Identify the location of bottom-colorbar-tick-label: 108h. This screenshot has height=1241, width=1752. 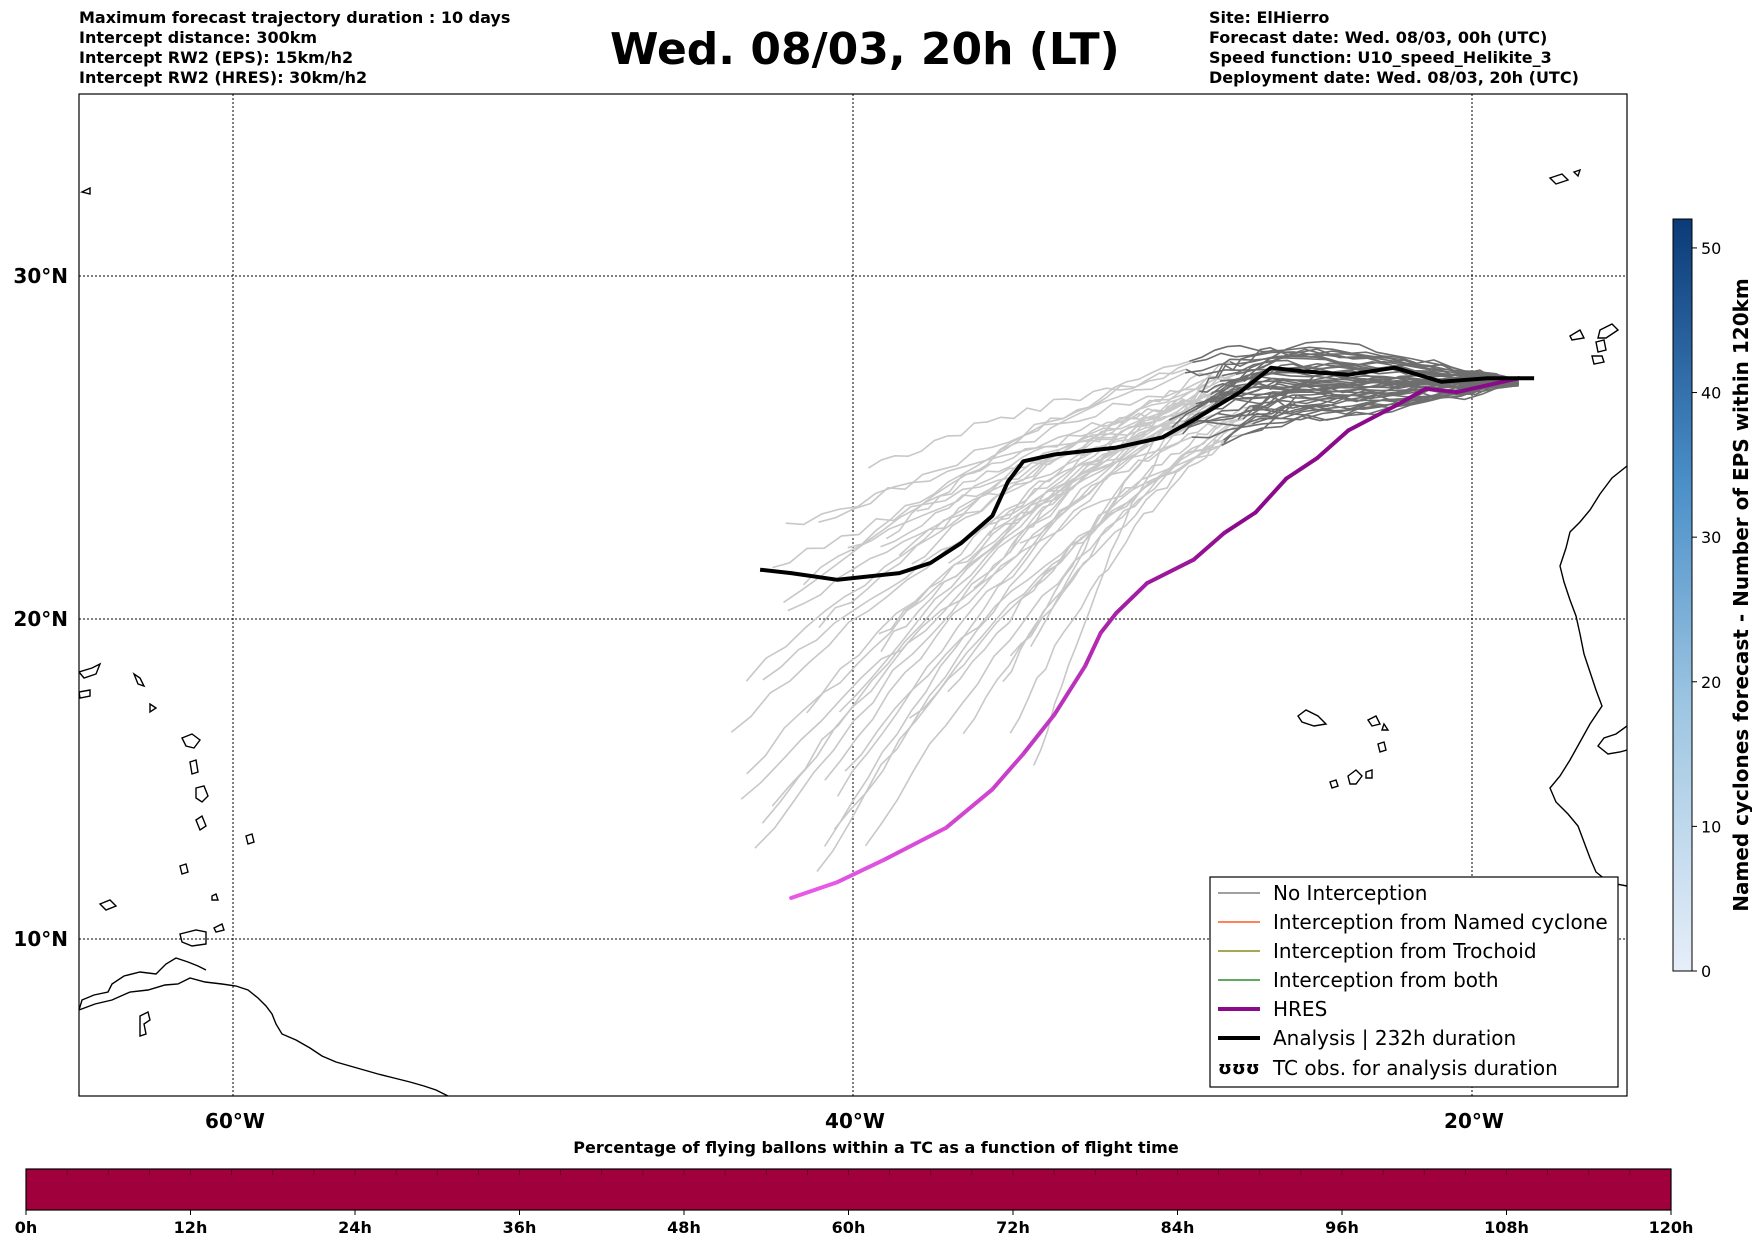
(1506, 1227).